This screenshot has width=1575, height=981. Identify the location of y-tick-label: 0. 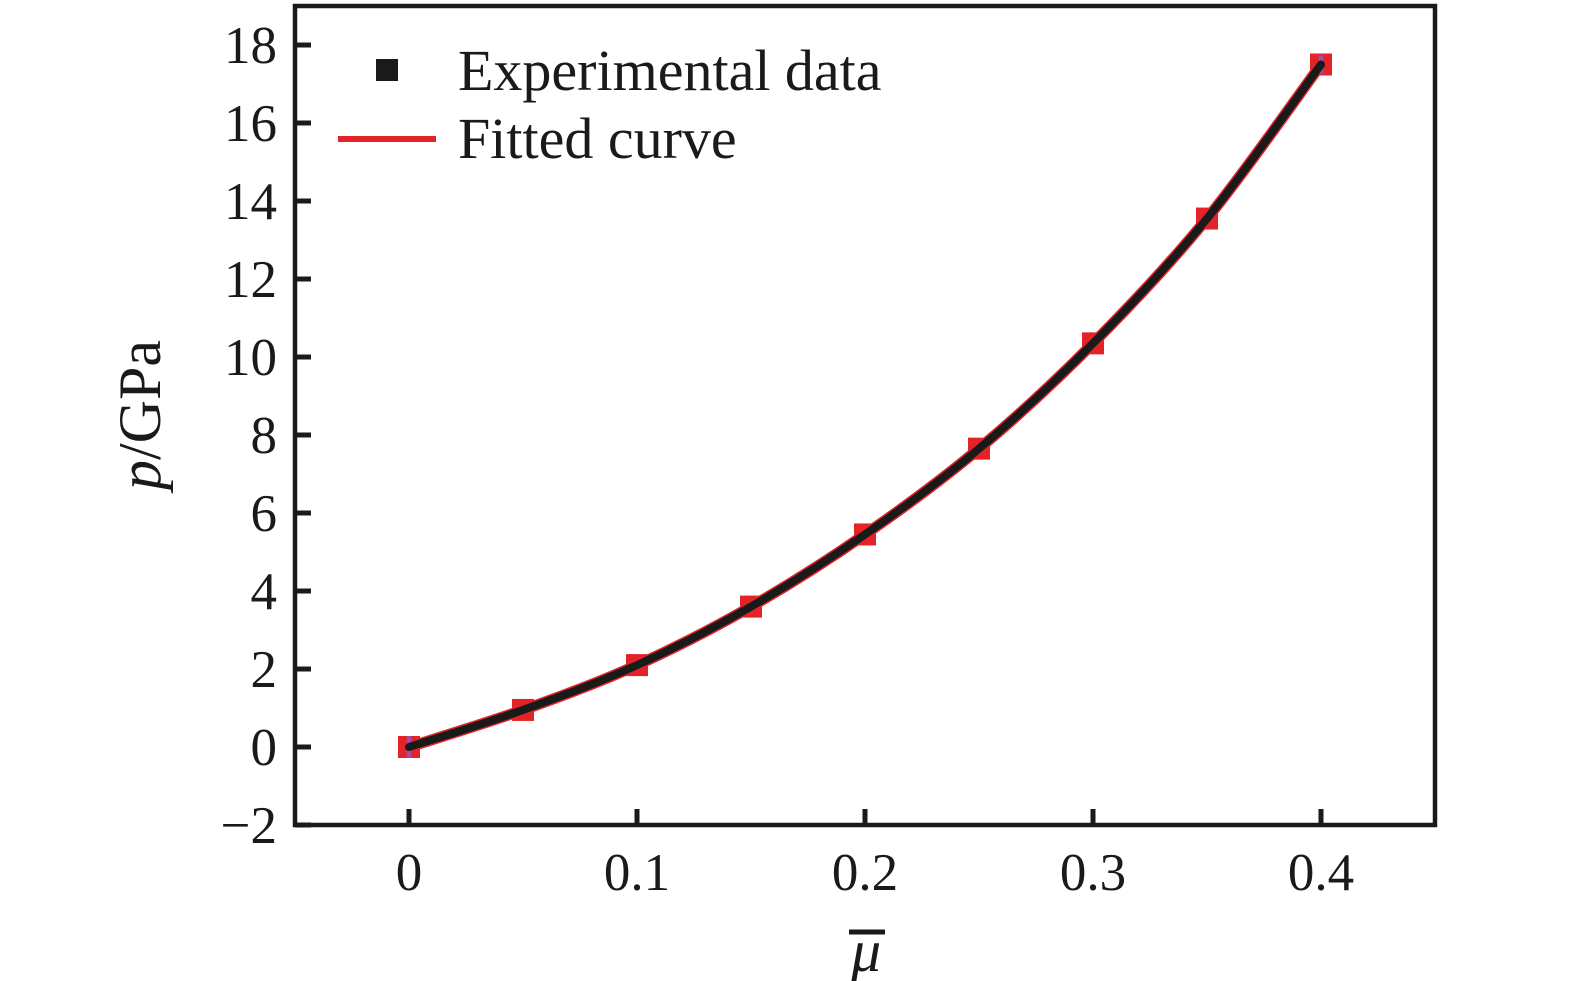
(264, 748).